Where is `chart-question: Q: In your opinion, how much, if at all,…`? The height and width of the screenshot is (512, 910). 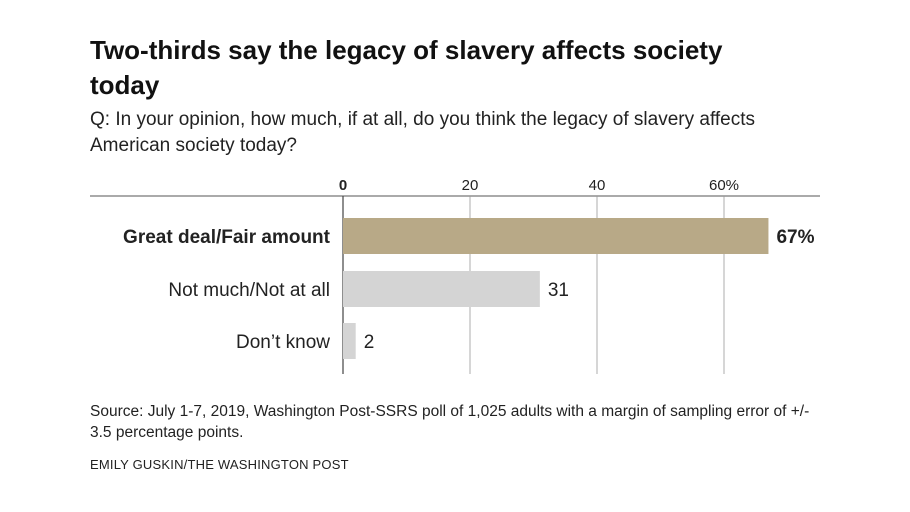 chart-question: Q: In your opinion, how much, if at all,… is located at coordinates (422, 132).